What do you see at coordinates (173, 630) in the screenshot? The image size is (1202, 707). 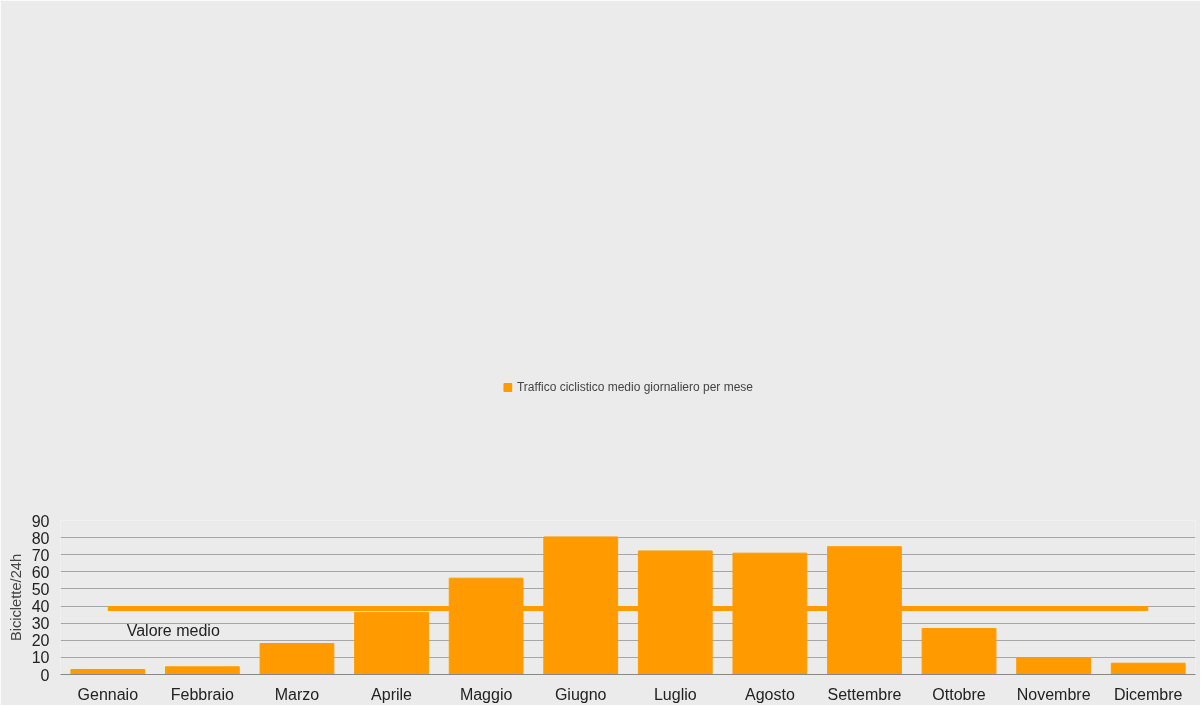 I see `ref-line-label: Valore medio` at bounding box center [173, 630].